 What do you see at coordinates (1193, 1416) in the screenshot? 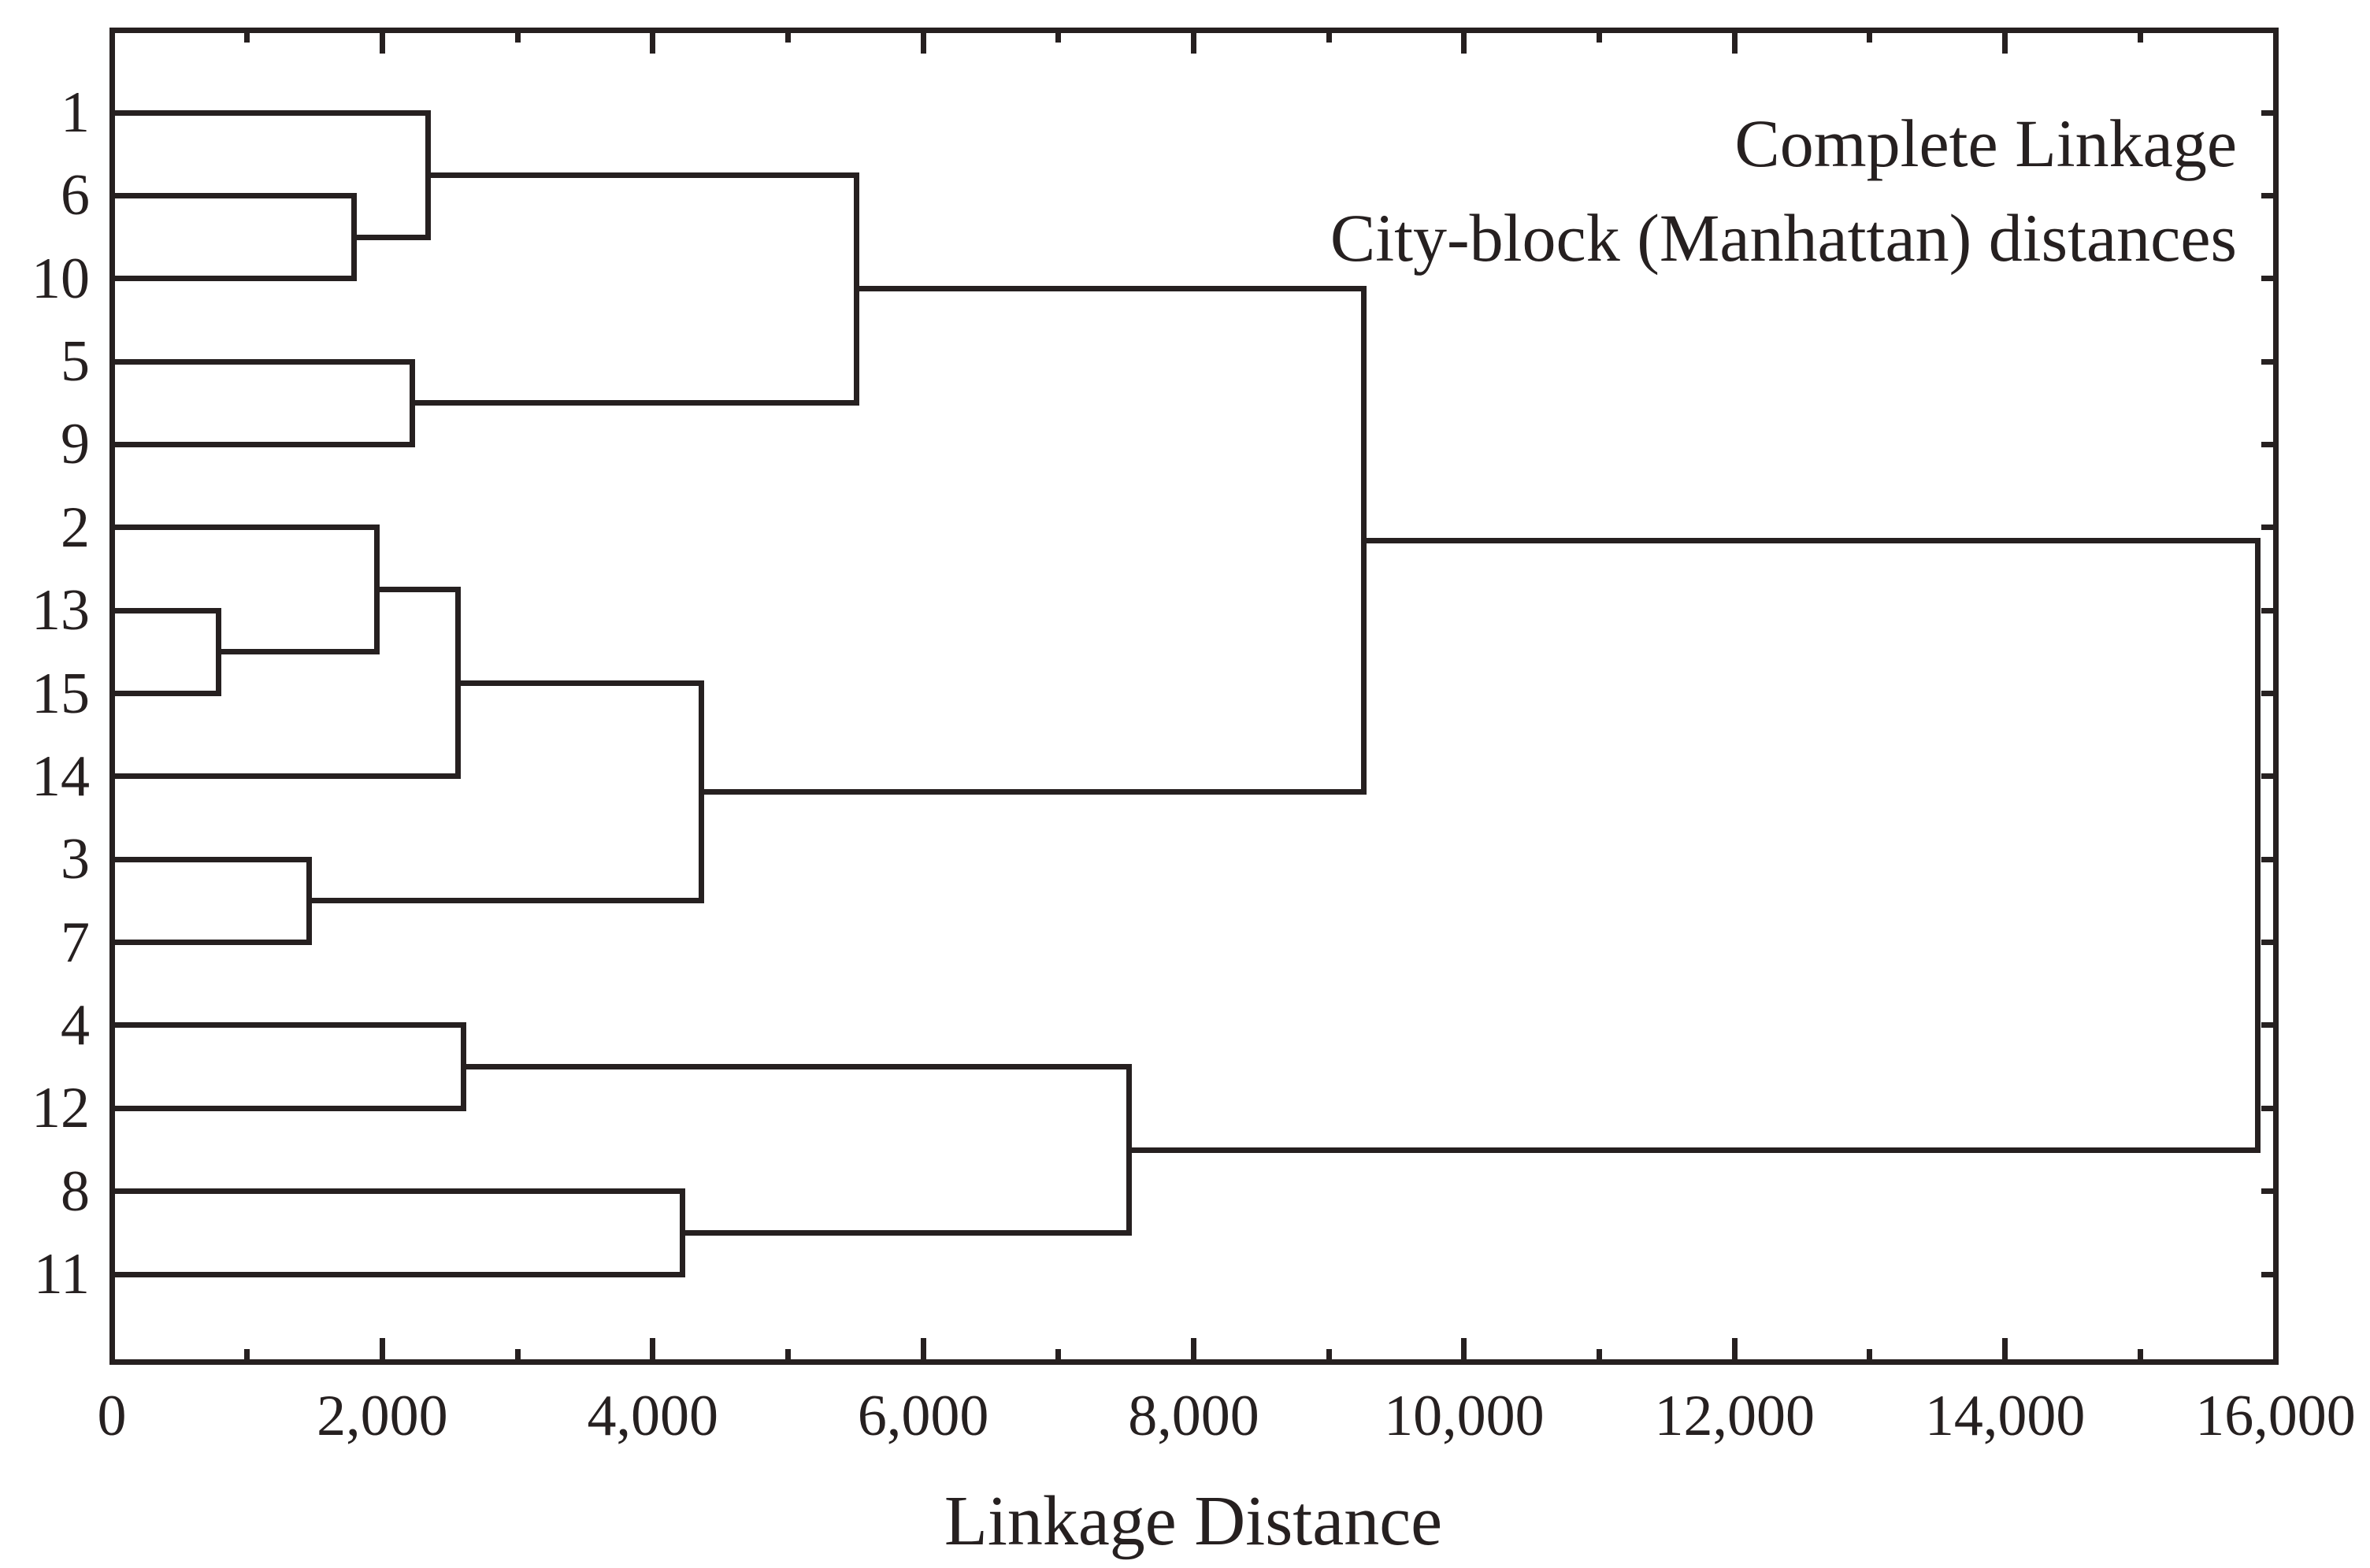
I see `x-axis-tick-label-8000: 8,000` at bounding box center [1193, 1416].